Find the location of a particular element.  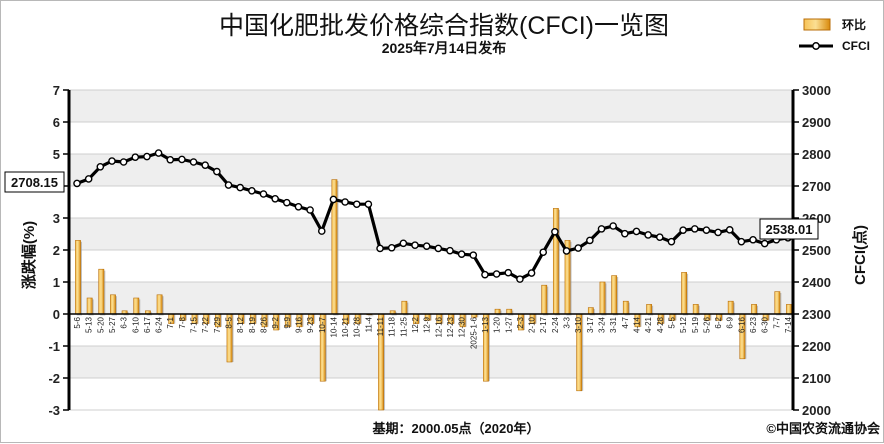

y-axis-right-label: CFCI(点) is located at coordinates (860, 255).